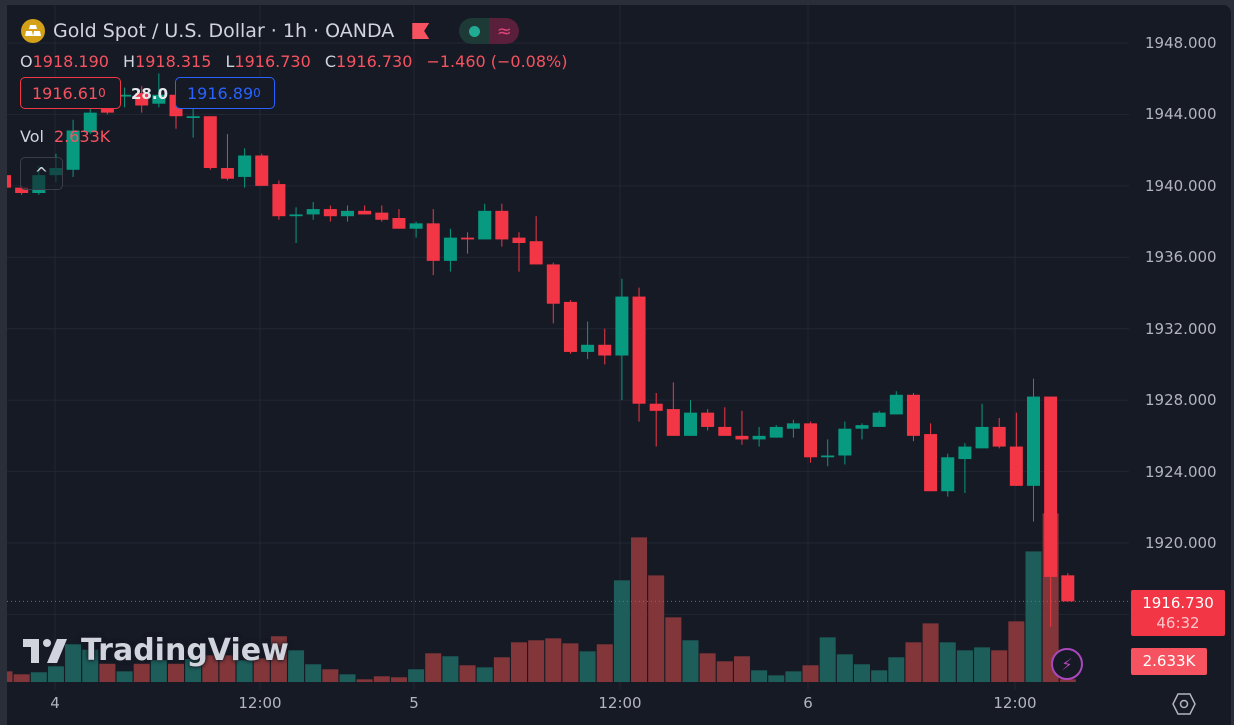 This screenshot has height=725, width=1234. I want to click on tradingview-wordmark: TradingView, so click(185, 650).